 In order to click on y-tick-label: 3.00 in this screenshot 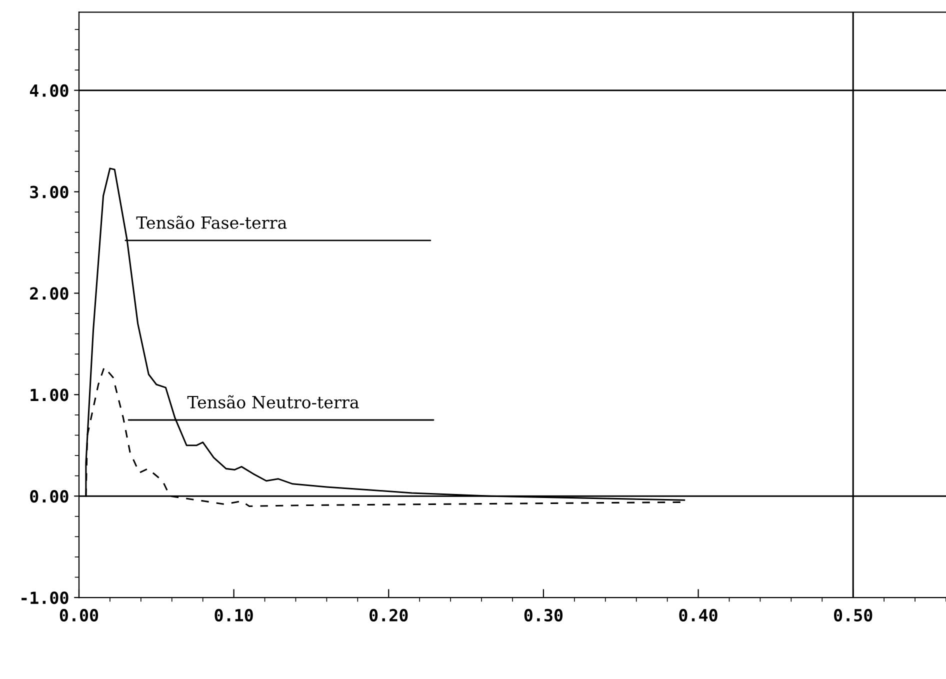, I will do `click(49, 192)`.